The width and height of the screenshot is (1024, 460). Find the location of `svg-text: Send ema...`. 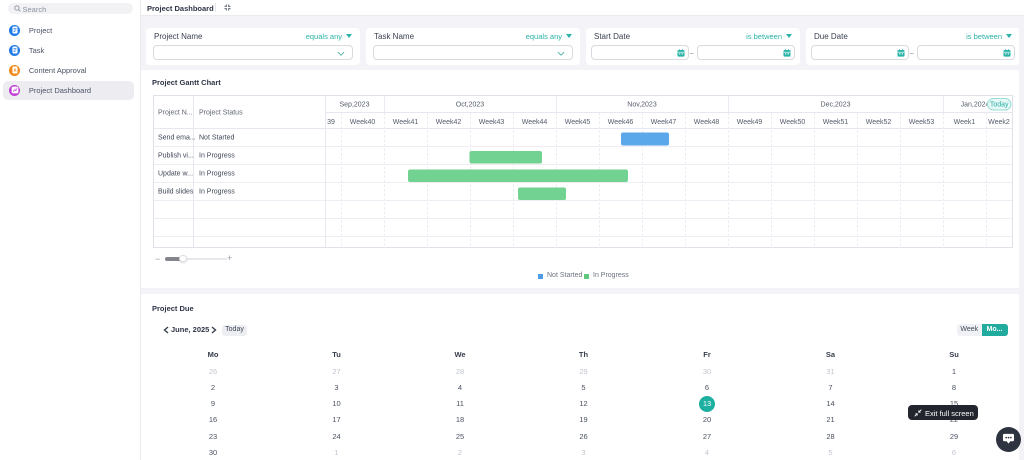

svg-text: Send ema... is located at coordinates (177, 138).